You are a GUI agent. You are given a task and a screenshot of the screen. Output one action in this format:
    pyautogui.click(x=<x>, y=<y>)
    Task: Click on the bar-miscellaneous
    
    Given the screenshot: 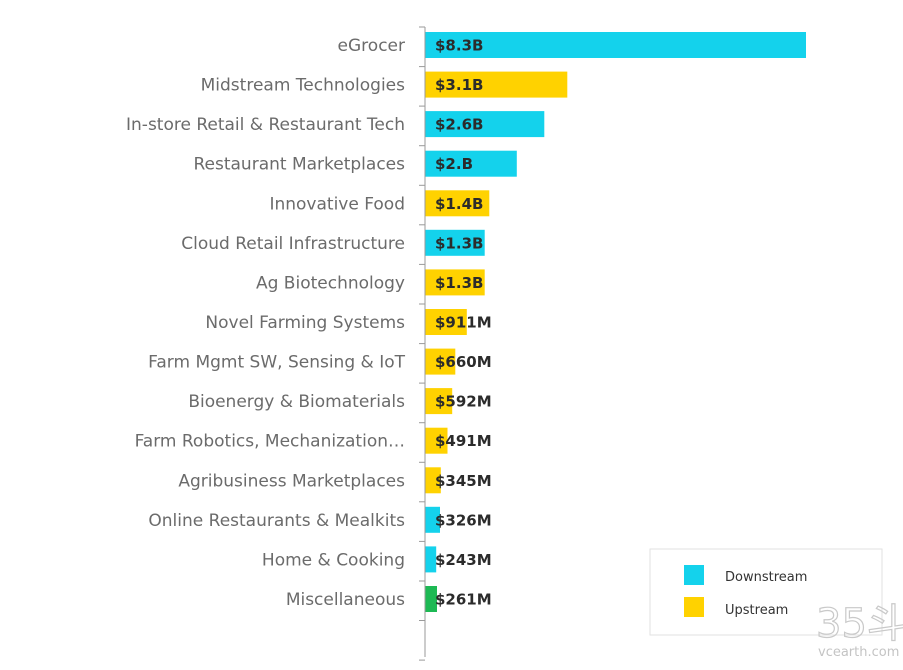 What is the action you would take?
    pyautogui.click(x=431, y=599)
    